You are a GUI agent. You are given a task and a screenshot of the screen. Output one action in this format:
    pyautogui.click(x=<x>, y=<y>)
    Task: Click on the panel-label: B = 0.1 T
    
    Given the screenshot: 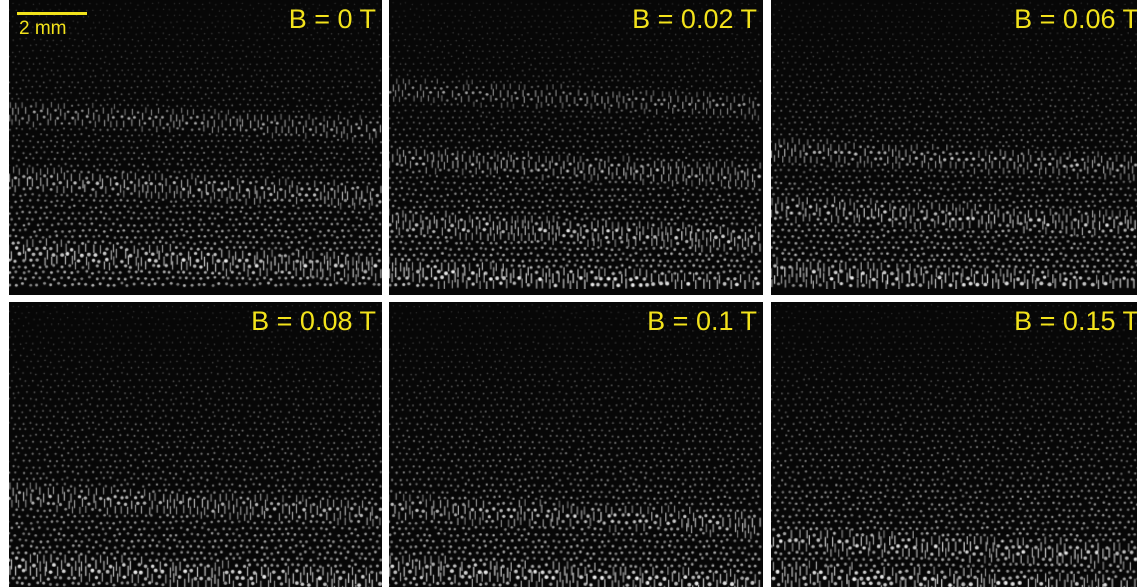 What is the action you would take?
    pyautogui.click(x=702, y=321)
    